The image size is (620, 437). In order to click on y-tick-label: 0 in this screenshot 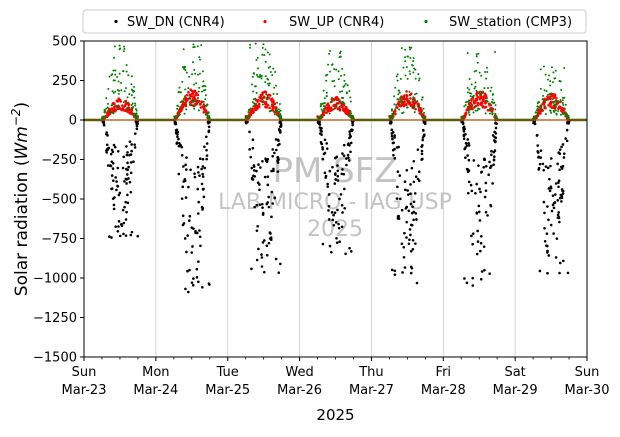, I will do `click(73, 121)`.